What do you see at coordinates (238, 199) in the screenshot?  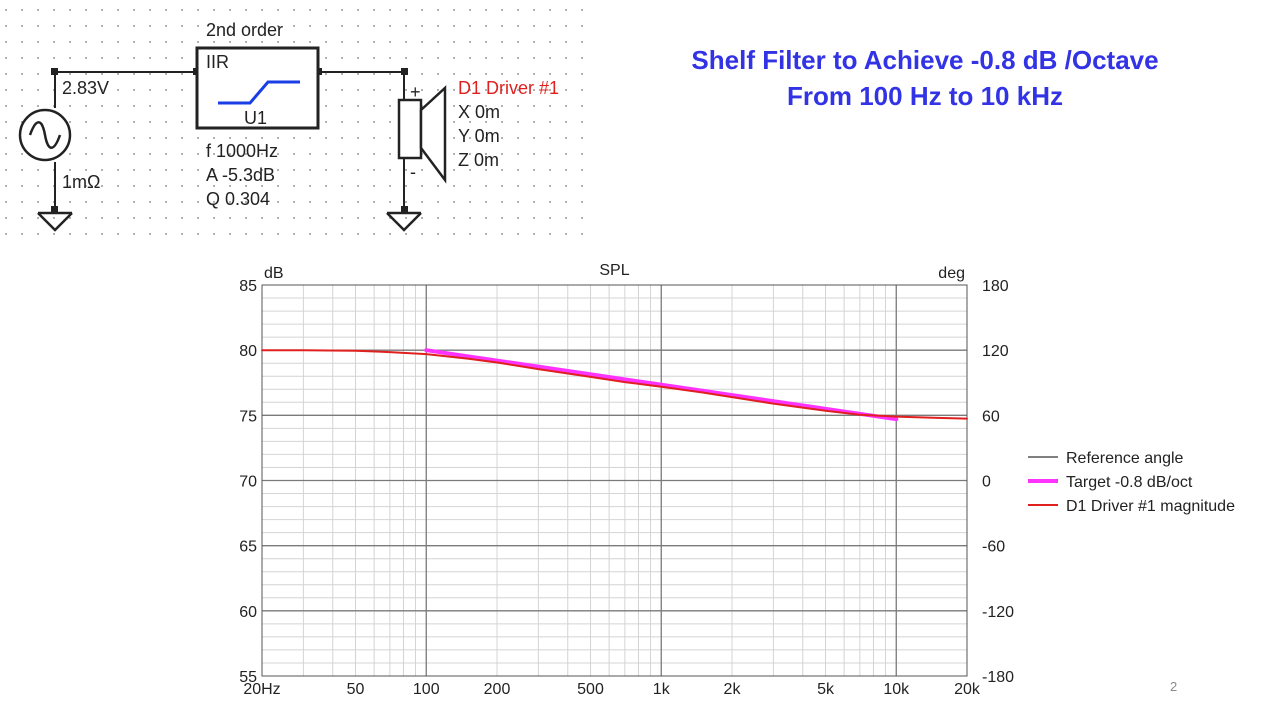 I see `filter-q-label: Q 0.304` at bounding box center [238, 199].